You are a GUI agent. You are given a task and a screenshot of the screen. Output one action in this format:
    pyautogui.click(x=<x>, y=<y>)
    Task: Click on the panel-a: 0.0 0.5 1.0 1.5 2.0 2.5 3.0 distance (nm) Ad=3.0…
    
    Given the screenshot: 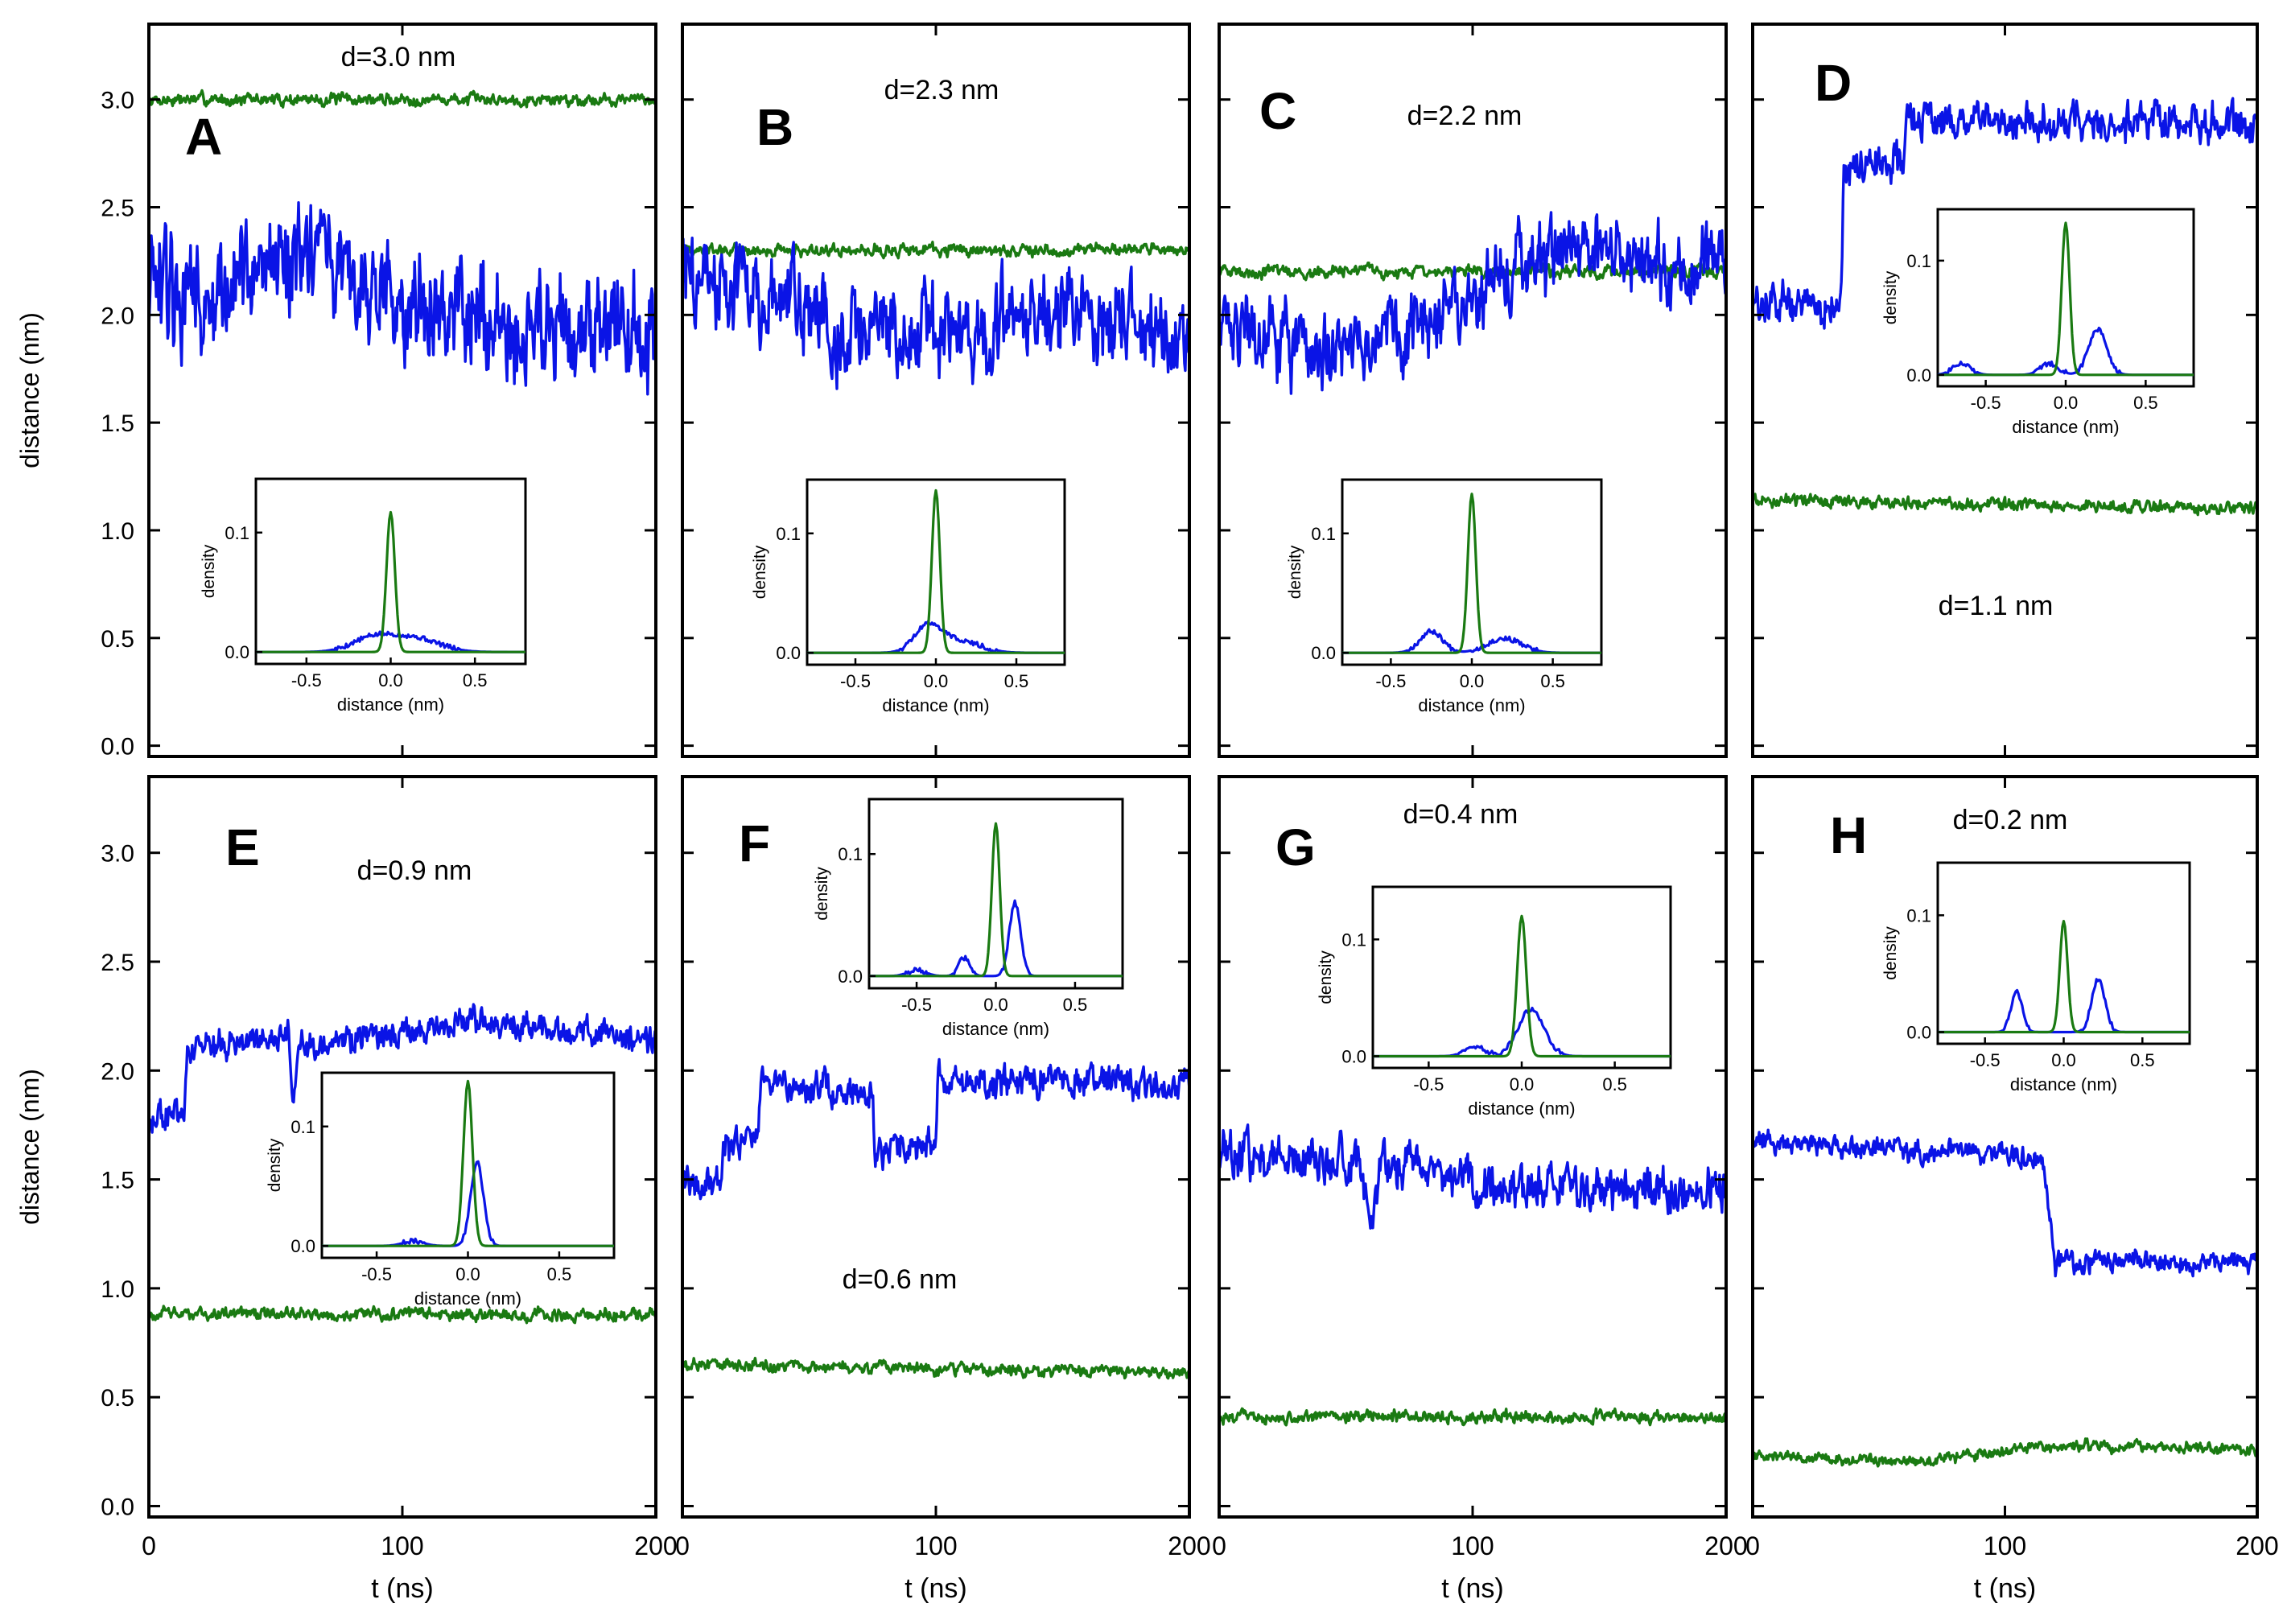 What is the action you would take?
    pyautogui.click(x=336, y=392)
    